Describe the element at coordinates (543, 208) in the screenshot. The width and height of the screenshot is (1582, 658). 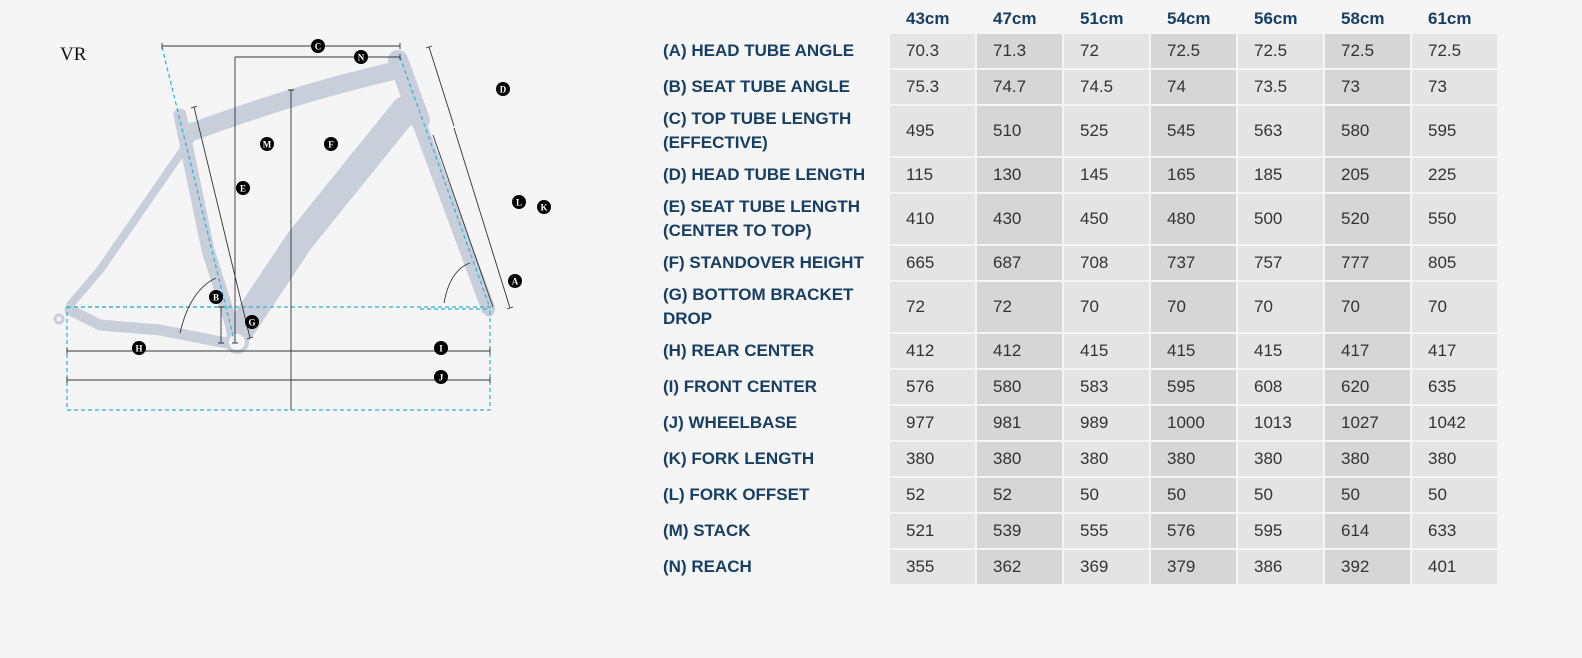
I see `svg-text: K` at that location.